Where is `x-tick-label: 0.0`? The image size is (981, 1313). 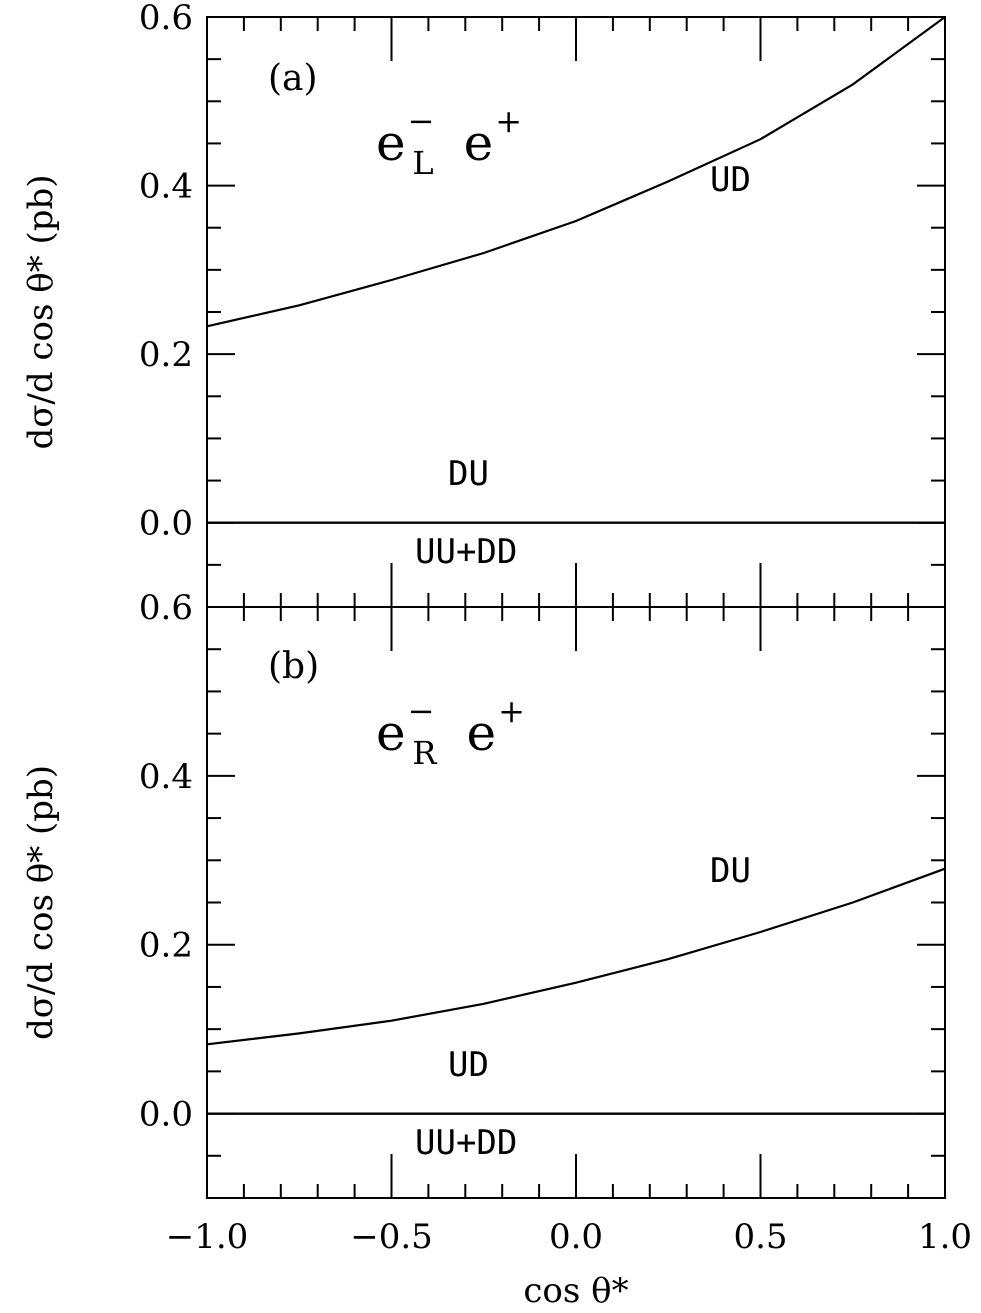 x-tick-label: 0.0 is located at coordinates (576, 1237).